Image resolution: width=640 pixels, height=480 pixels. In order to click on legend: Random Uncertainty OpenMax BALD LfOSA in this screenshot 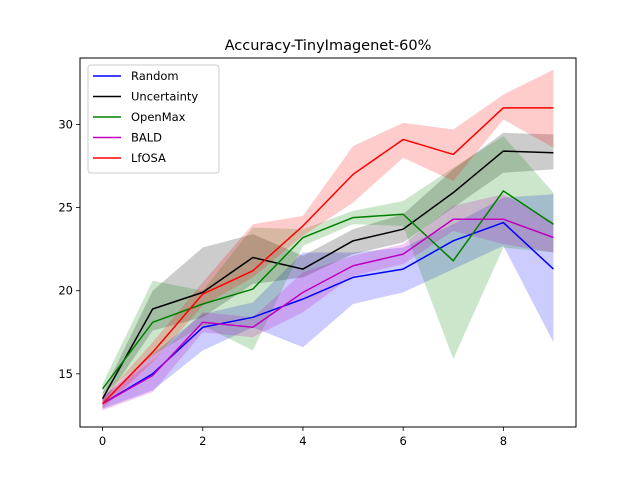, I will do `click(153, 119)`.